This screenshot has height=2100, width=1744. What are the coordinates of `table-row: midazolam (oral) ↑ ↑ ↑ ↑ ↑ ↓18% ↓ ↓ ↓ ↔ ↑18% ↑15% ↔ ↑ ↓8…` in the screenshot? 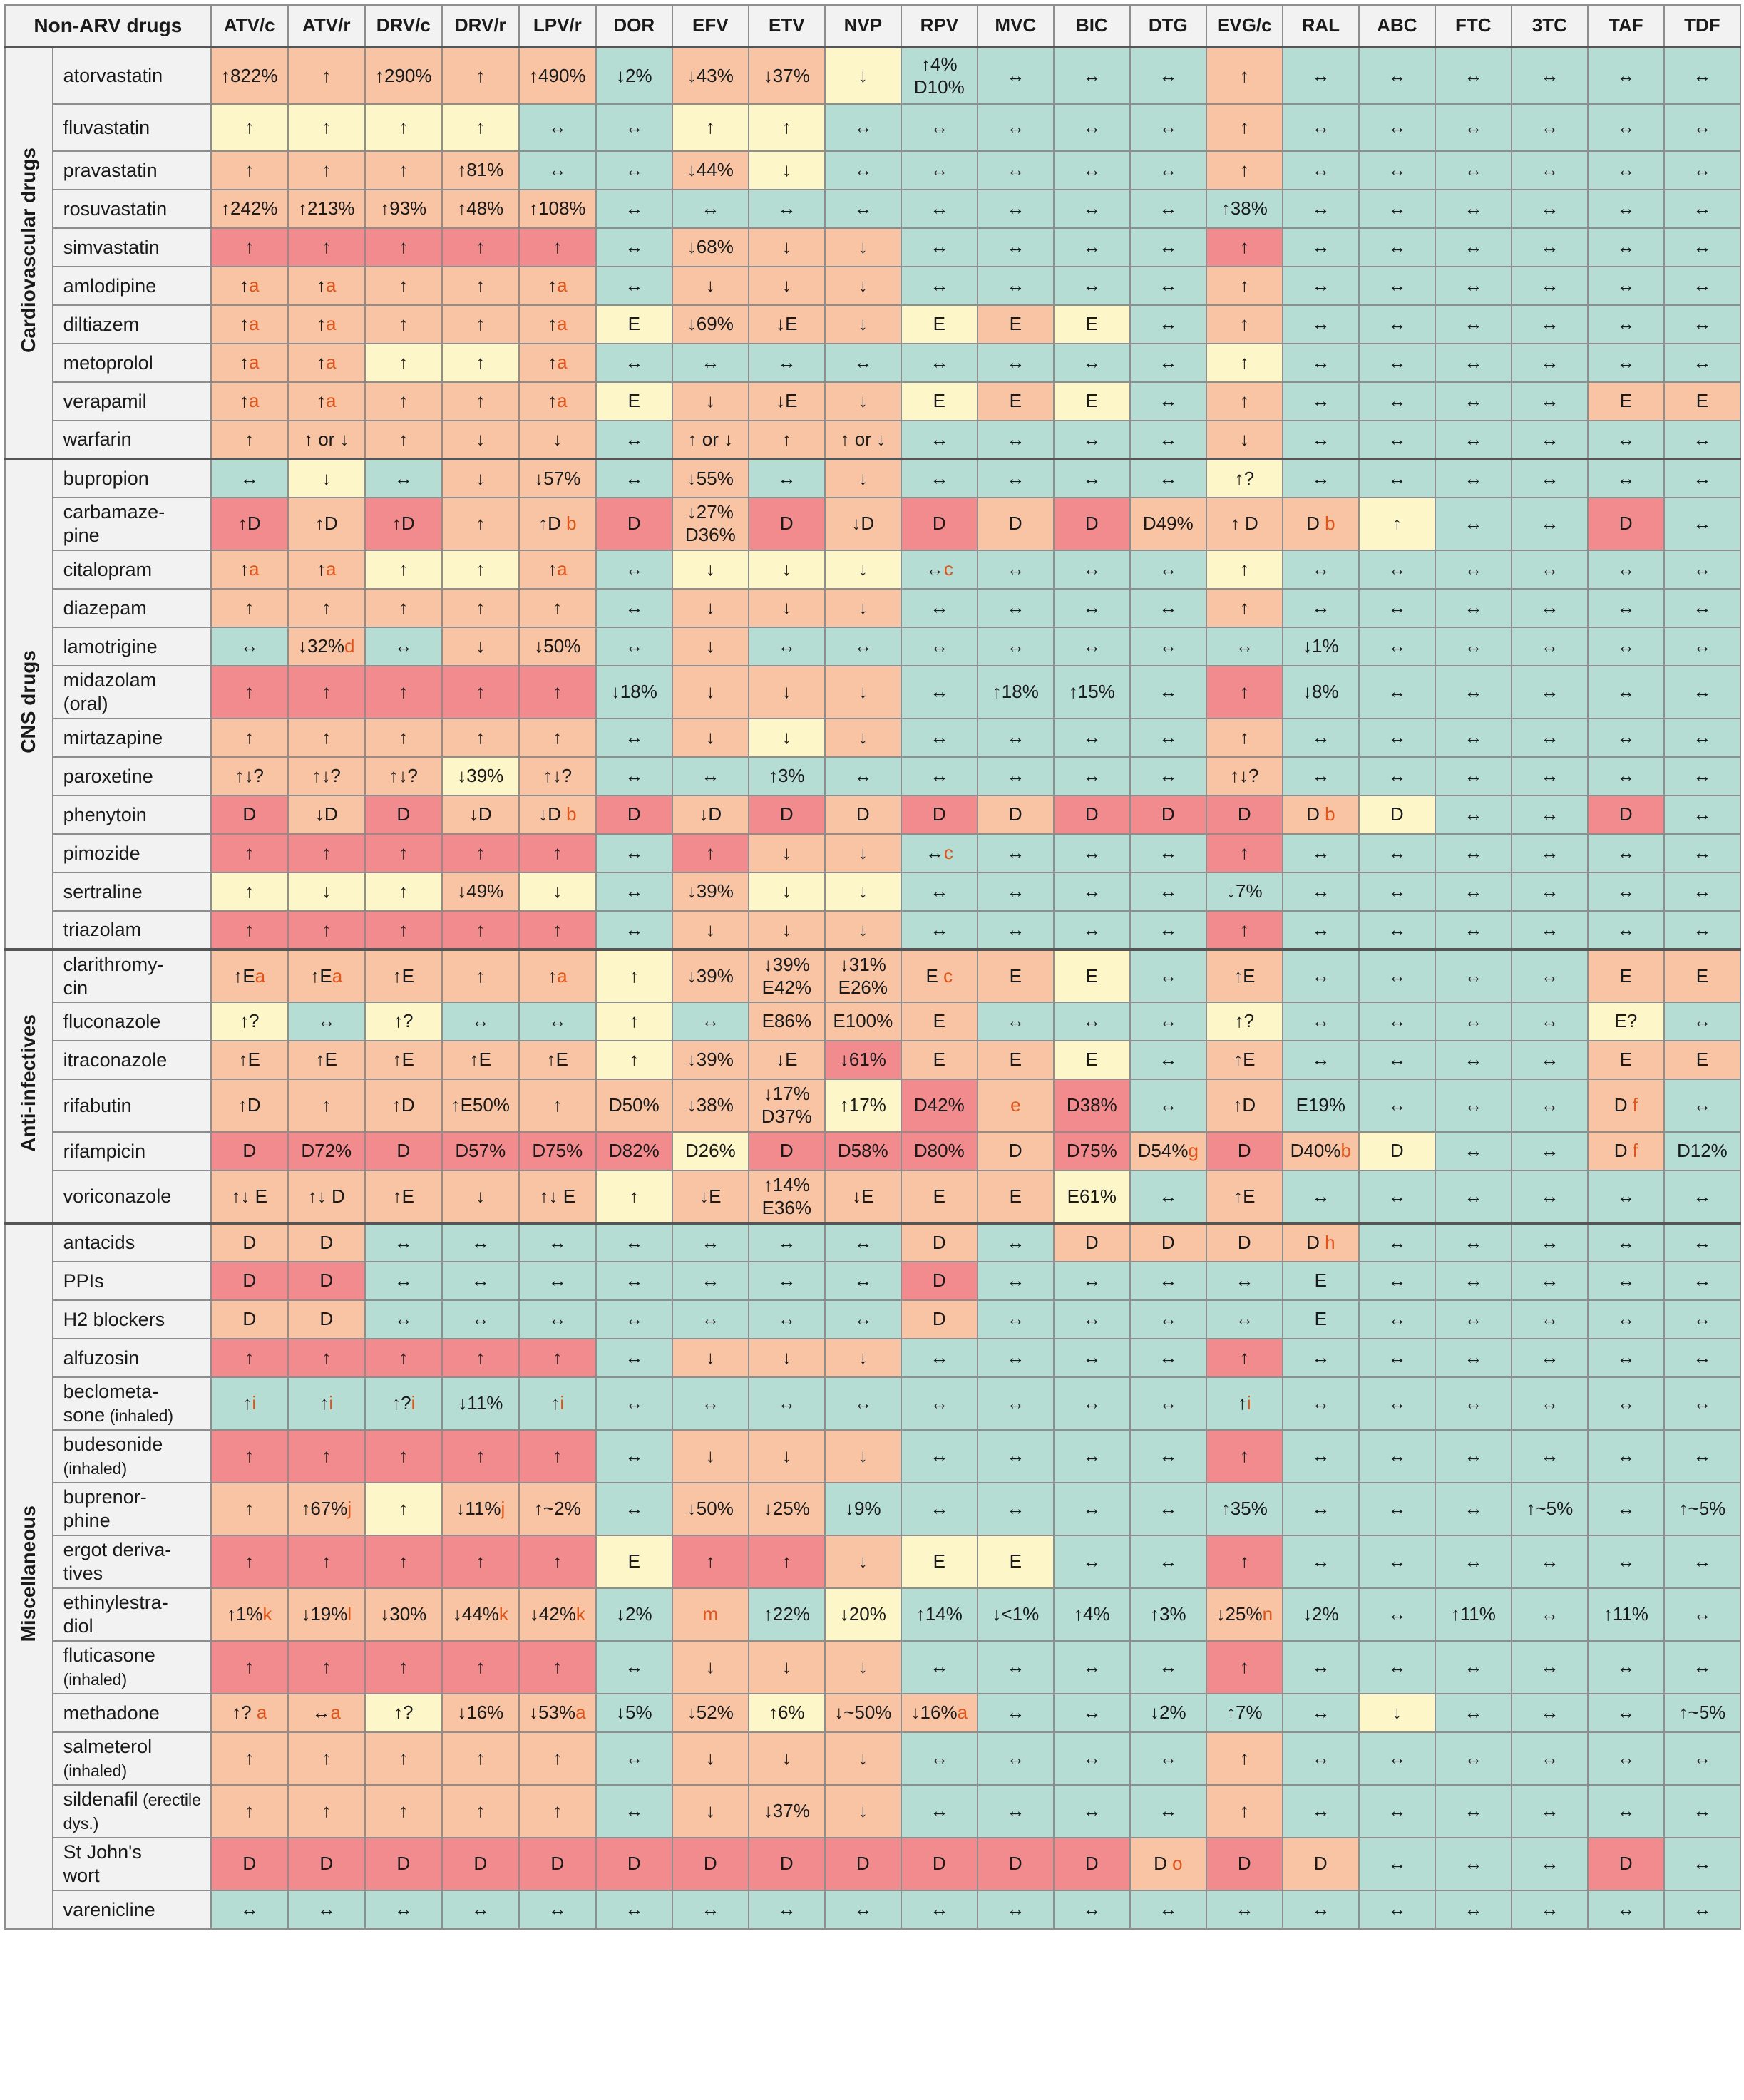 It's located at (874, 692).